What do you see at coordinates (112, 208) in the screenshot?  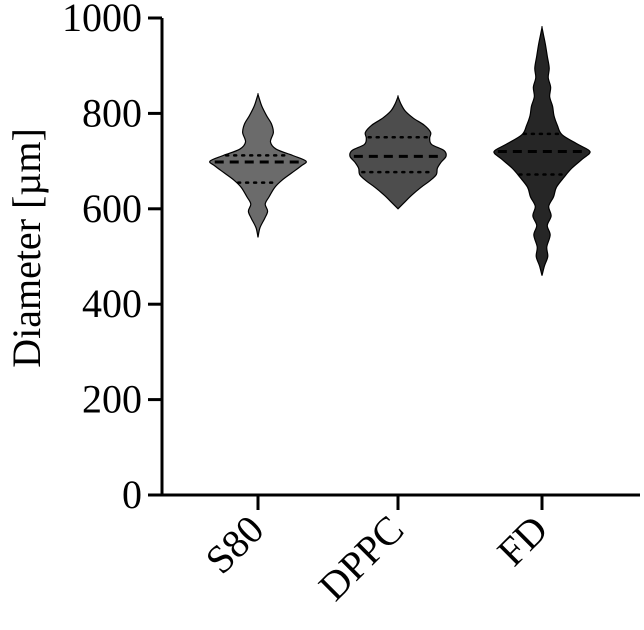 I see `y-tick-label: 600` at bounding box center [112, 208].